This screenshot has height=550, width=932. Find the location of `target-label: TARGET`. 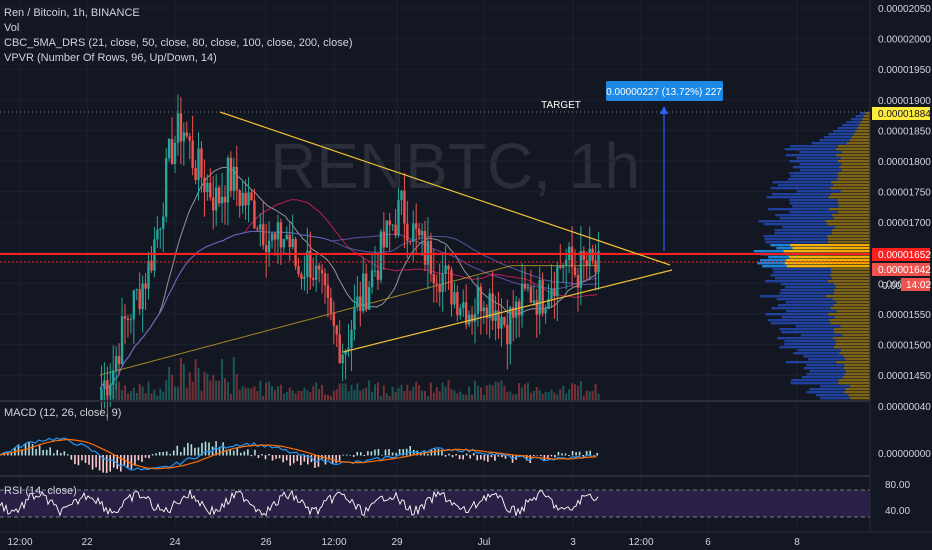

target-label: TARGET is located at coordinates (561, 105).